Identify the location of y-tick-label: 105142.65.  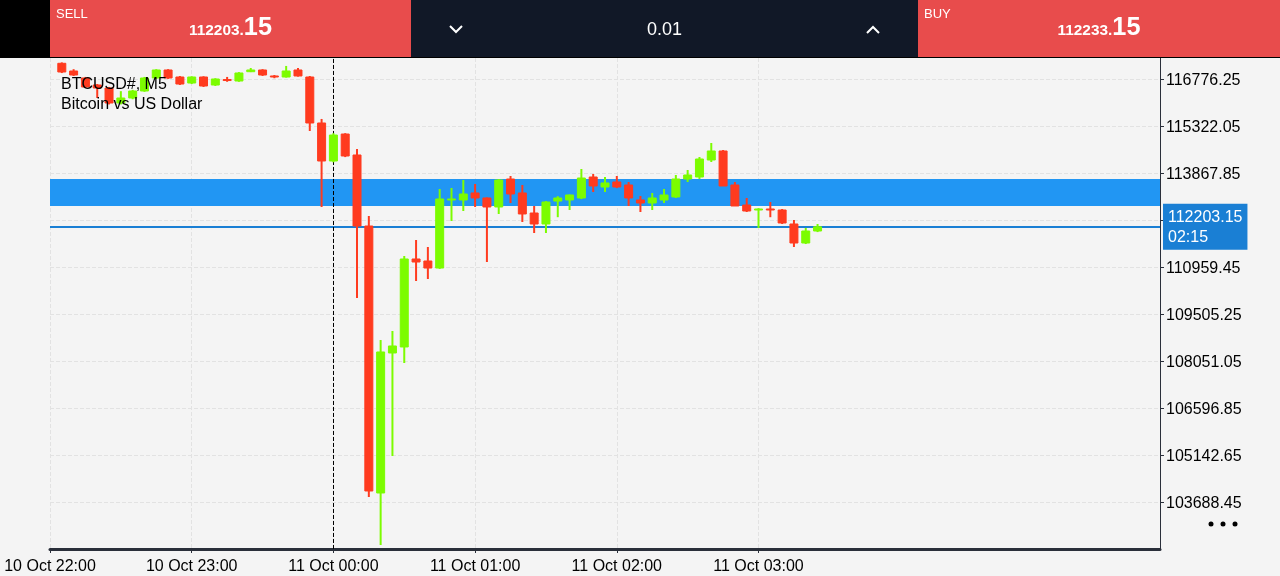
(1204, 455).